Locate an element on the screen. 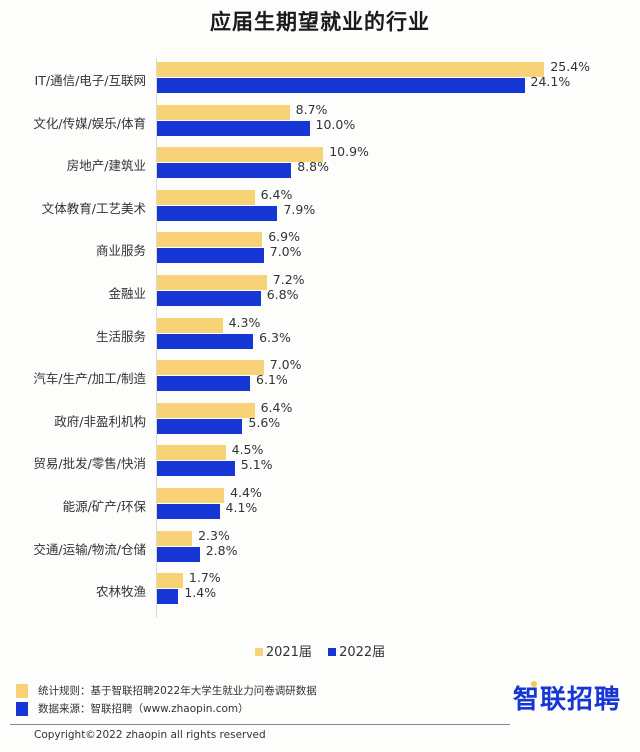 The height and width of the screenshot is (752, 640). bar-group: 房地产/建筑业 10.9% 8.8% is located at coordinates (320, 164).